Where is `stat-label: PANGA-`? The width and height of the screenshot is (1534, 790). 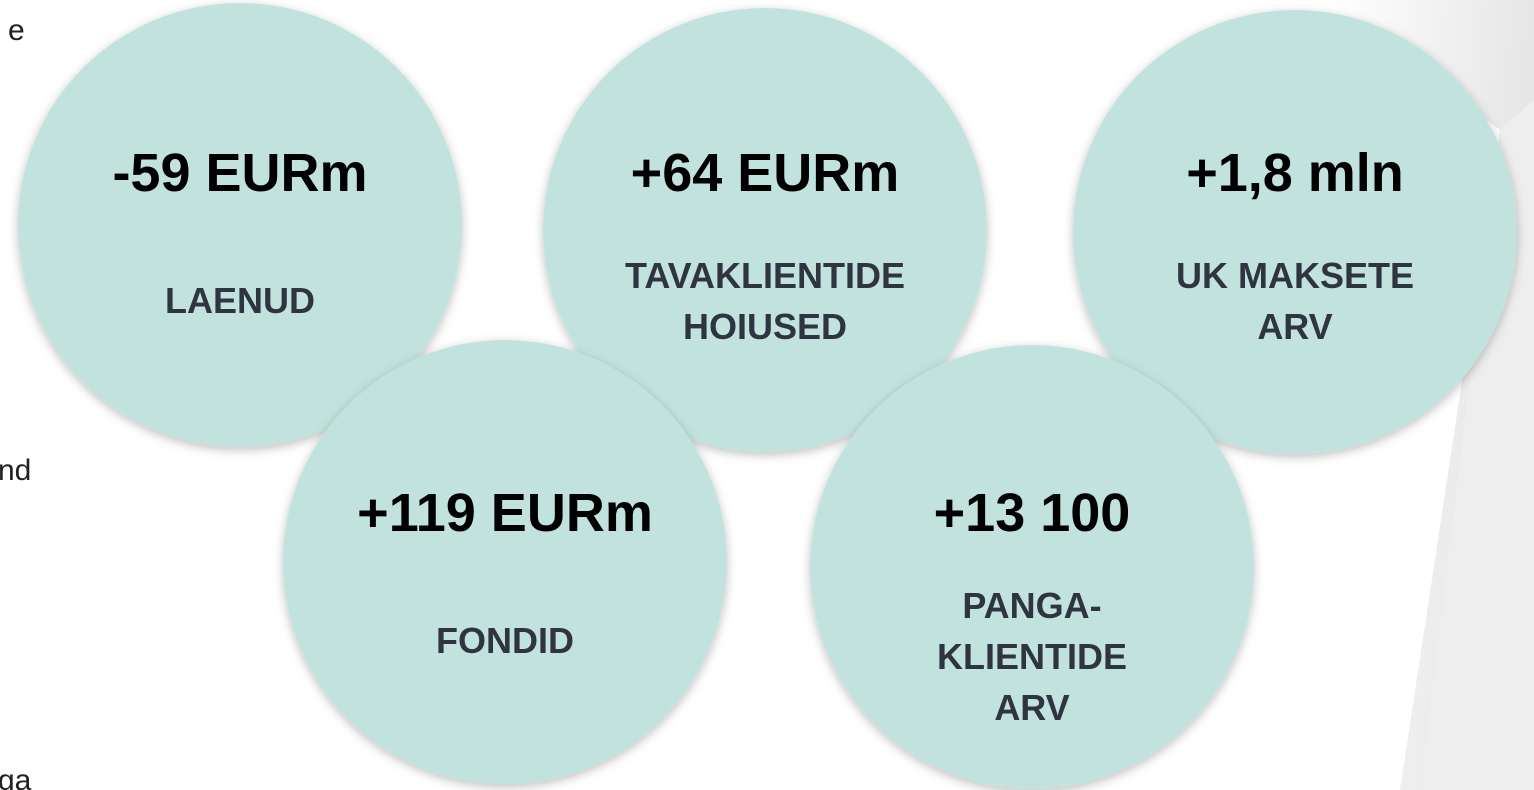 stat-label: PANGA- is located at coordinates (1031, 605).